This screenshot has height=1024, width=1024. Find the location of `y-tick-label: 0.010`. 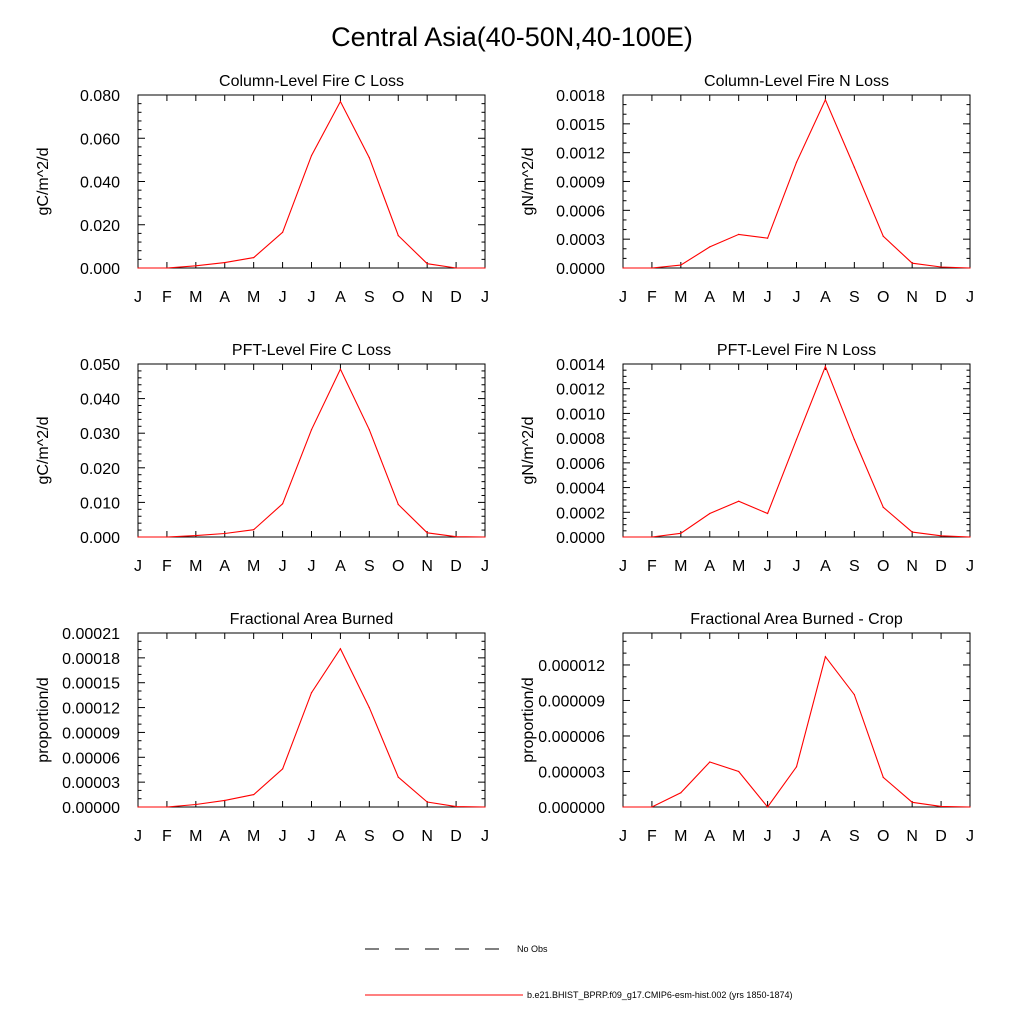

y-tick-label: 0.010 is located at coordinates (100, 503).